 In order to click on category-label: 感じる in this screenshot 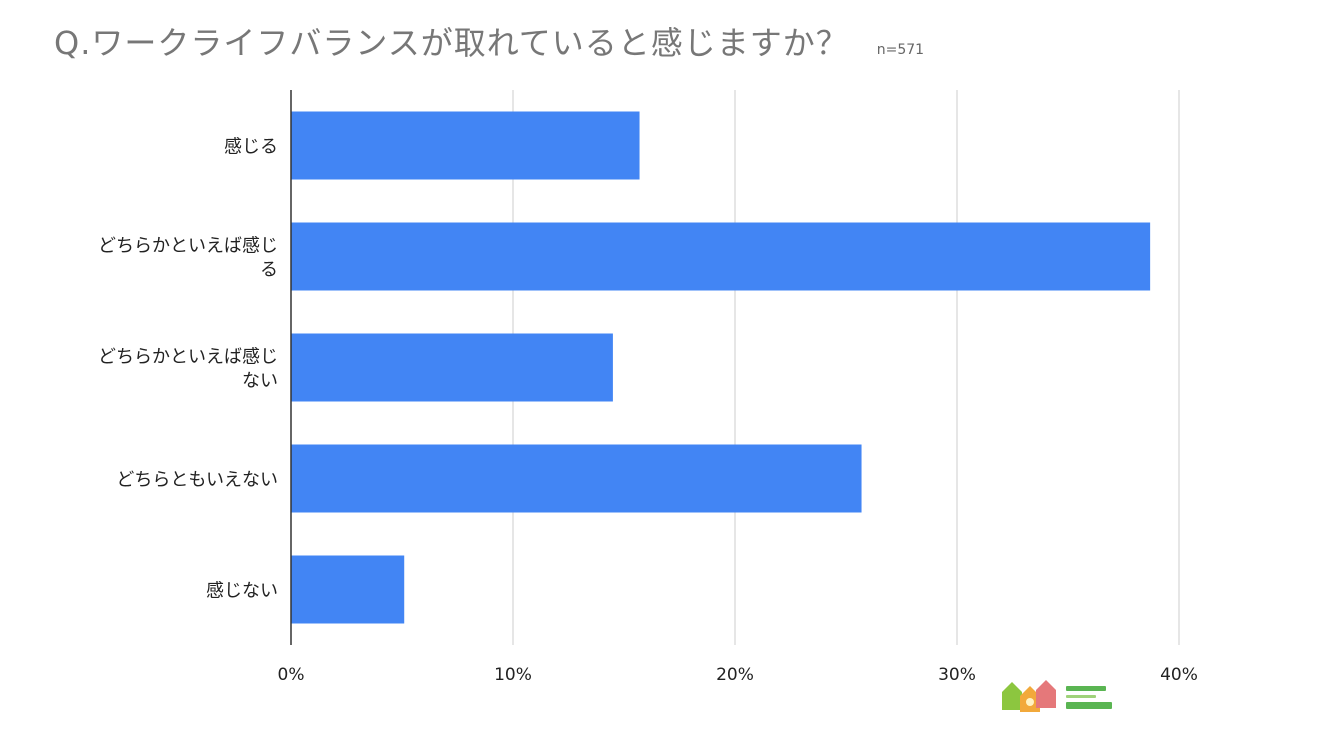, I will do `click(251, 147)`.